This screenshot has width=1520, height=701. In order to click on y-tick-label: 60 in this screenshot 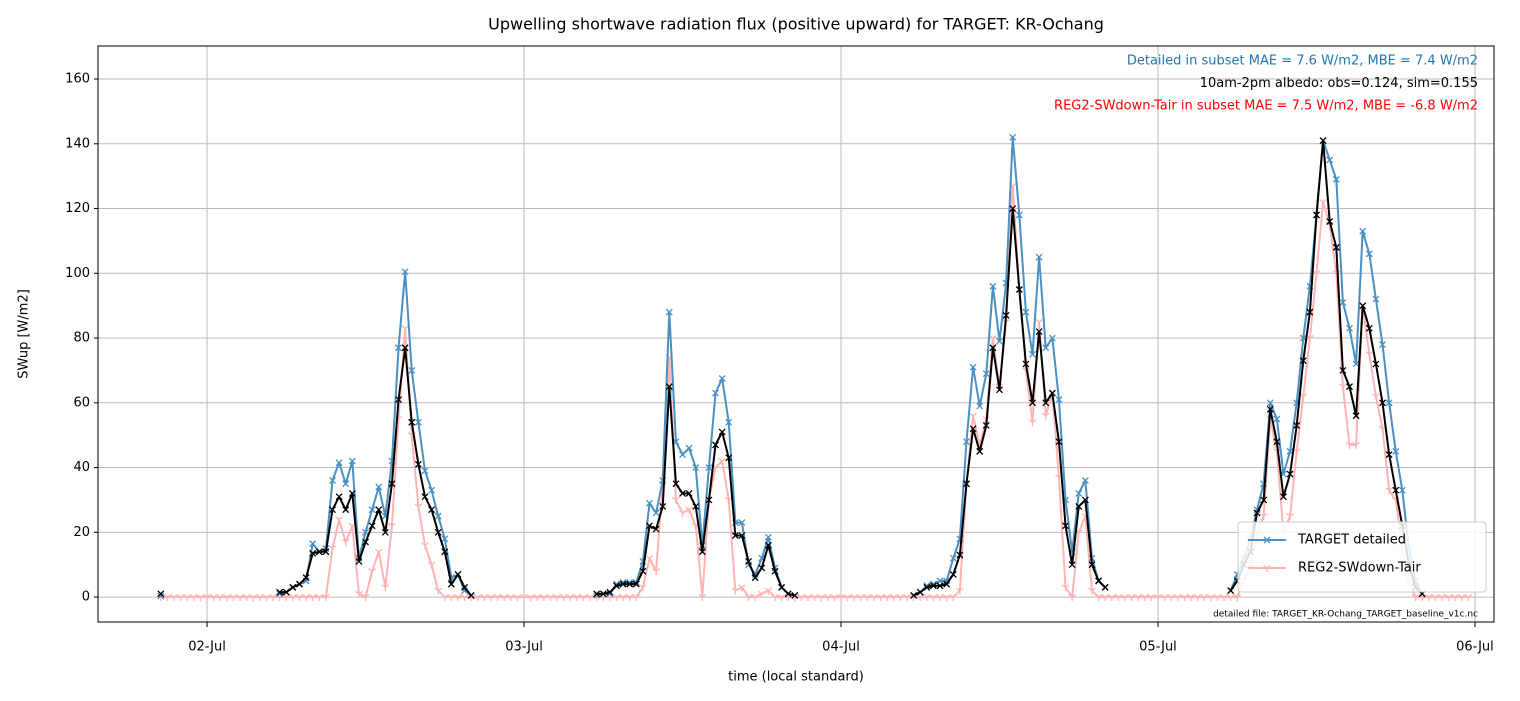, I will do `click(81, 402)`.